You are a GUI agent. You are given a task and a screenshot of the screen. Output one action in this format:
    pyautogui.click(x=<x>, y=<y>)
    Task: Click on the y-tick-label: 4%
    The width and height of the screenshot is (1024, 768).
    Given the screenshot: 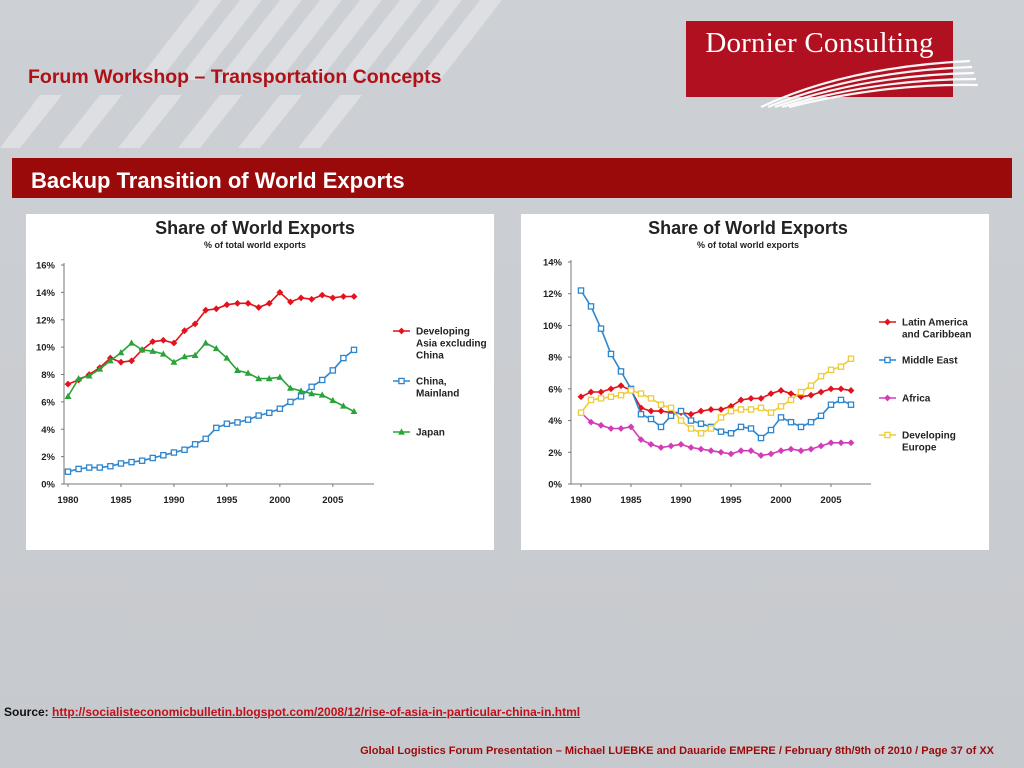 What is the action you would take?
    pyautogui.click(x=555, y=421)
    